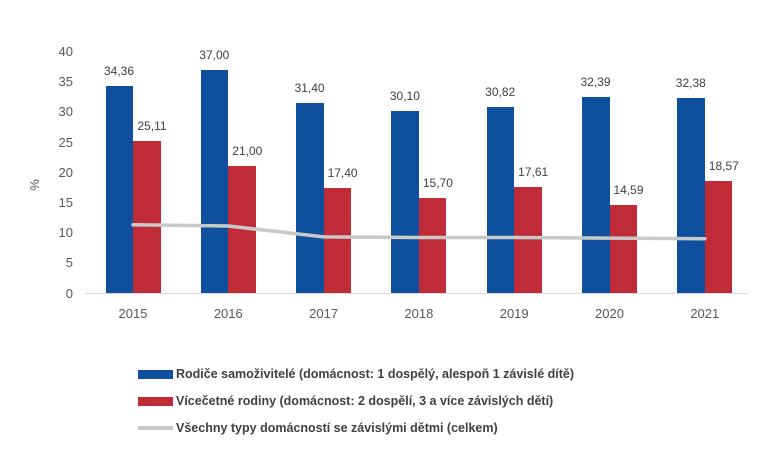  What do you see at coordinates (69, 263) in the screenshot?
I see `y-tick-5: 5` at bounding box center [69, 263].